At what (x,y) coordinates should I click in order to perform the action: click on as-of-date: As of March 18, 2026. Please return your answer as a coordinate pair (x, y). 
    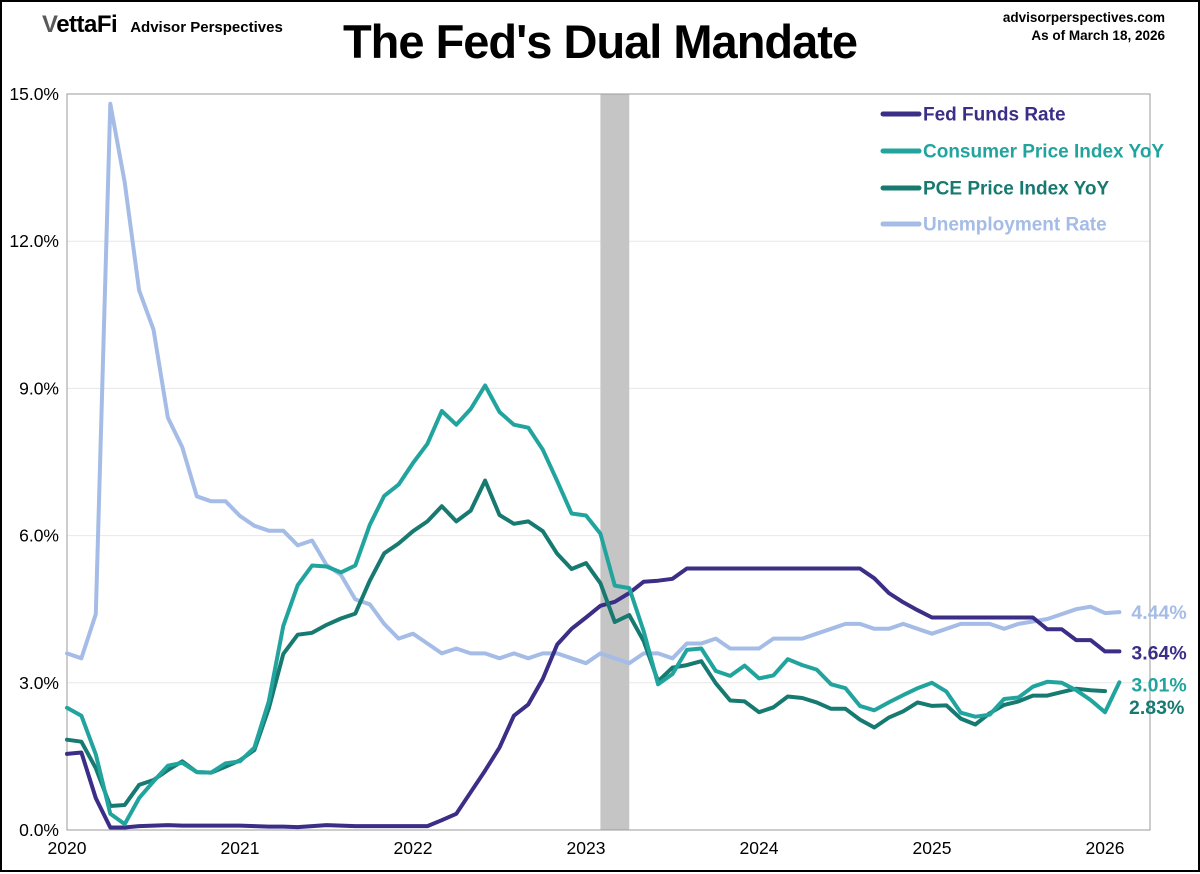
    Looking at the image, I should click on (1098, 35).